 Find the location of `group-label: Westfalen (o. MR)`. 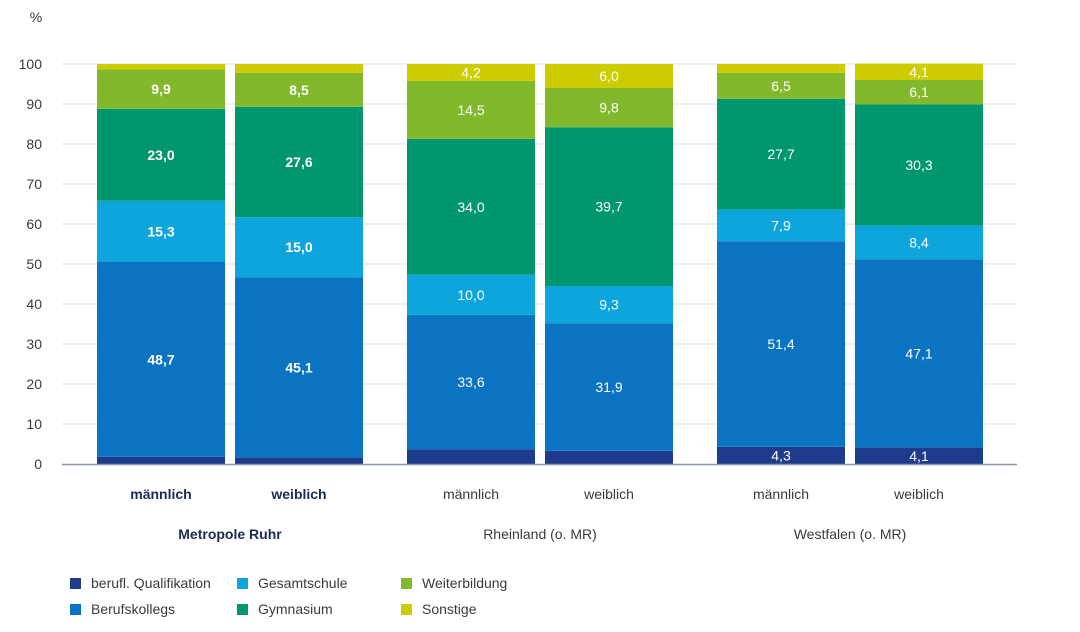

group-label: Westfalen (o. MR) is located at coordinates (850, 534).